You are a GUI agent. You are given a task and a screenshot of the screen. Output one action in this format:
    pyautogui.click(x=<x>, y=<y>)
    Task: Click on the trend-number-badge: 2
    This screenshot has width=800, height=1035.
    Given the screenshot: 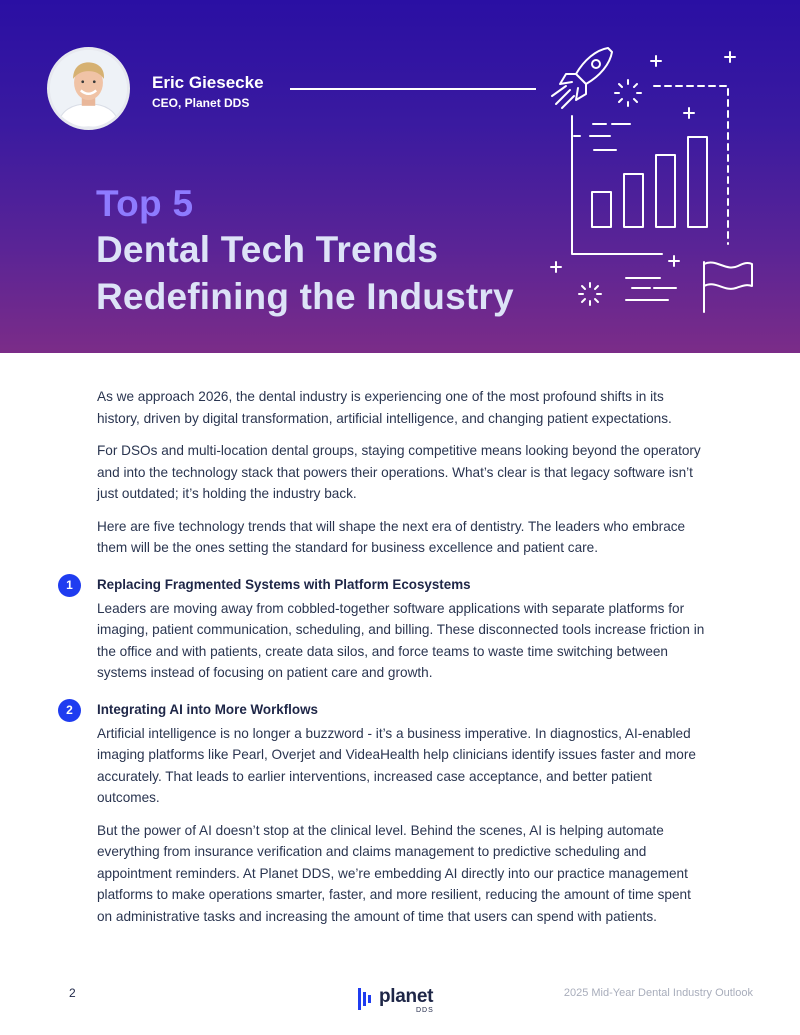 What is the action you would take?
    pyautogui.click(x=69, y=710)
    